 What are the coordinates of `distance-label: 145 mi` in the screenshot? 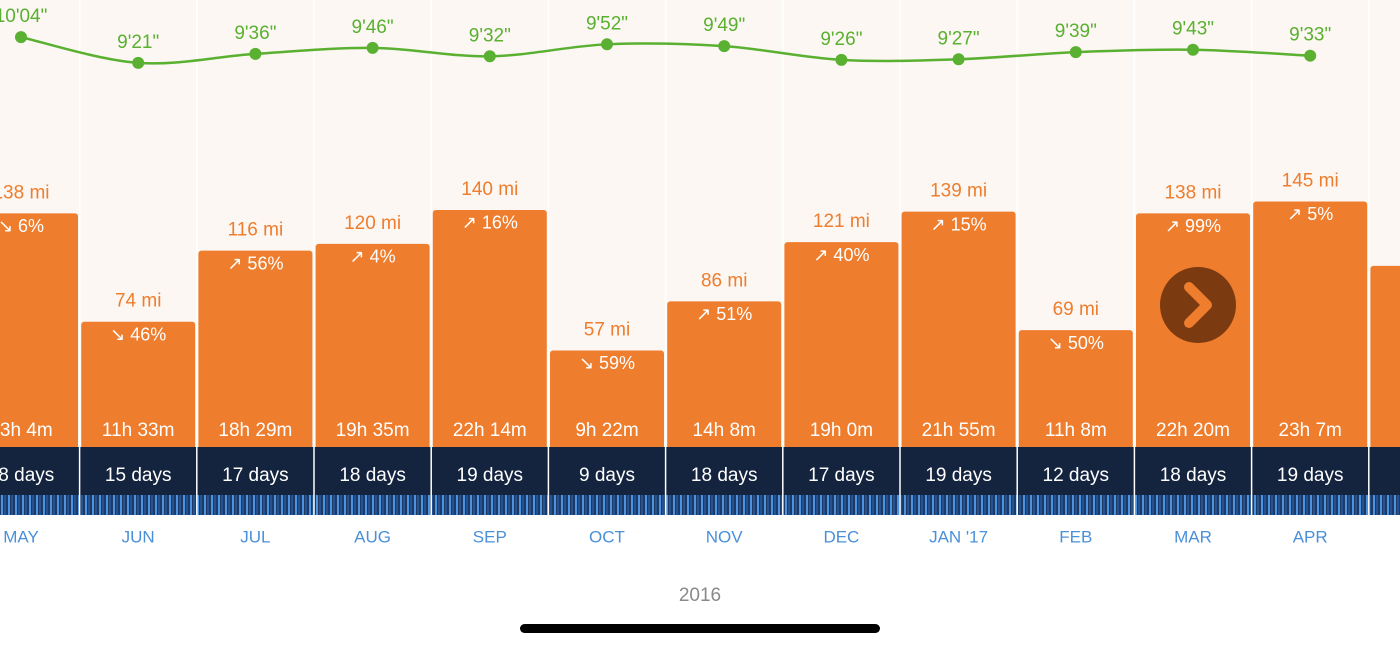 It's located at (1310, 181).